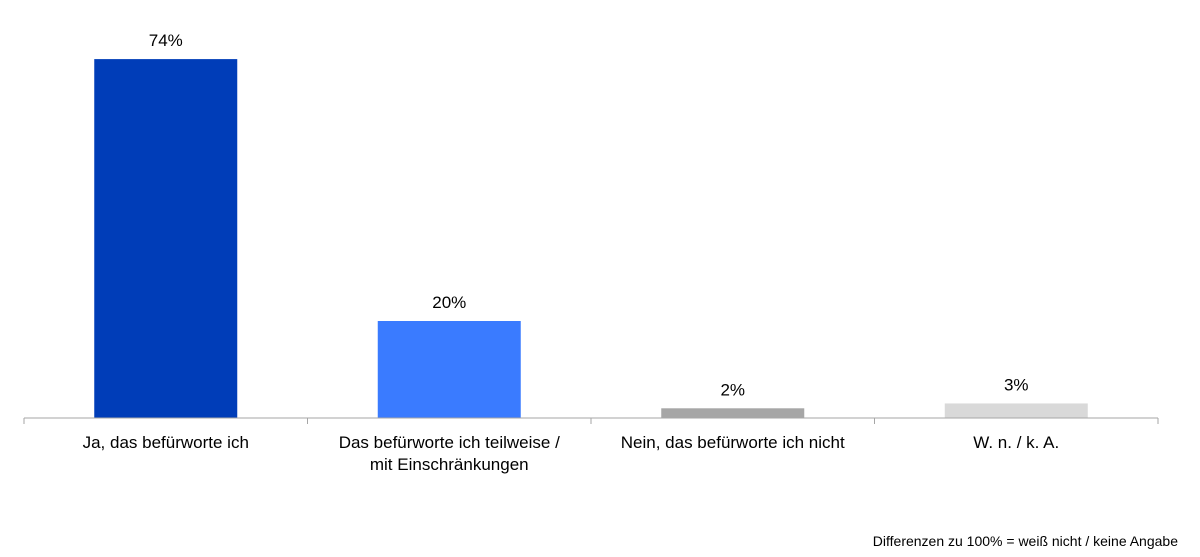 This screenshot has width=1200, height=557. I want to click on data-label: 74%, so click(166, 40).